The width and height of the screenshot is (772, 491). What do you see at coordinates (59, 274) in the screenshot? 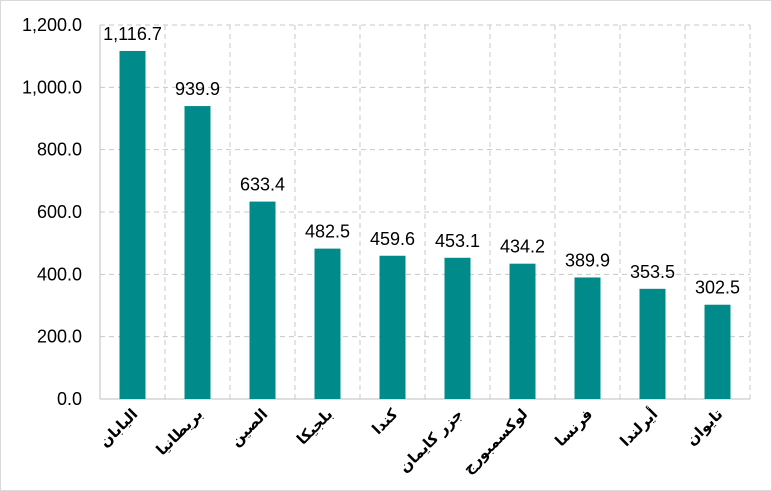
I see `y-tick-label: 400.0` at bounding box center [59, 274].